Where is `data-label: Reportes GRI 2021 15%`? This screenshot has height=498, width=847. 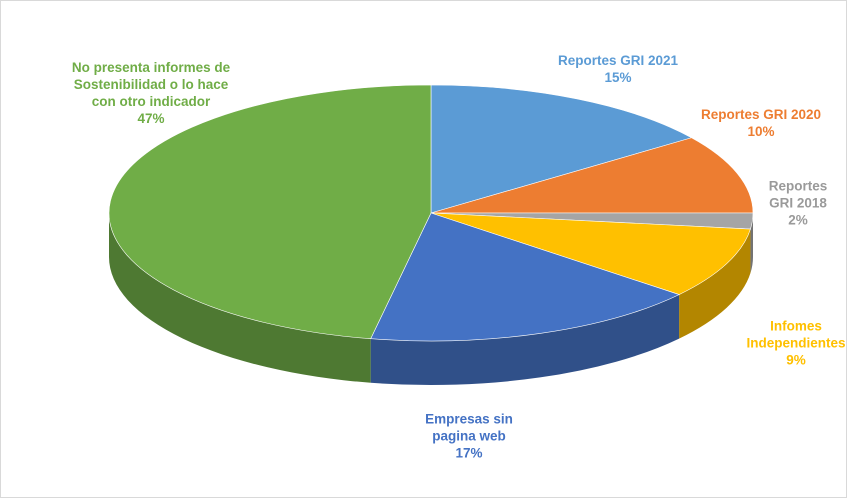
data-label: Reportes GRI 2021 15% is located at coordinates (618, 69).